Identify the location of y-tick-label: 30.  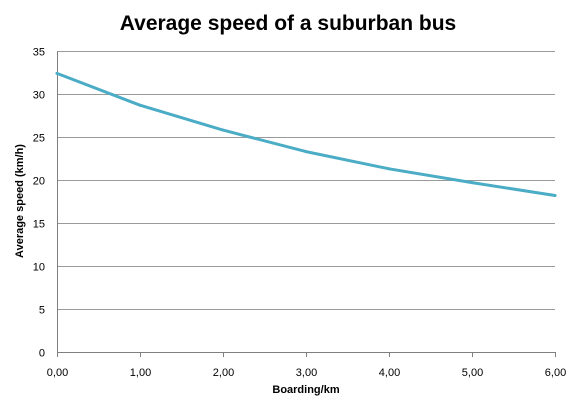
(39, 96).